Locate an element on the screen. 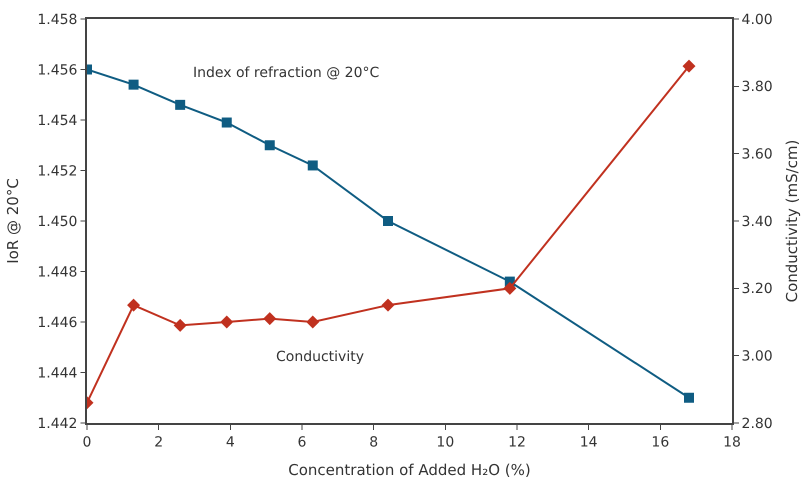 The width and height of the screenshot is (810, 488). y2-tick-label: 3.00 is located at coordinates (757, 356).